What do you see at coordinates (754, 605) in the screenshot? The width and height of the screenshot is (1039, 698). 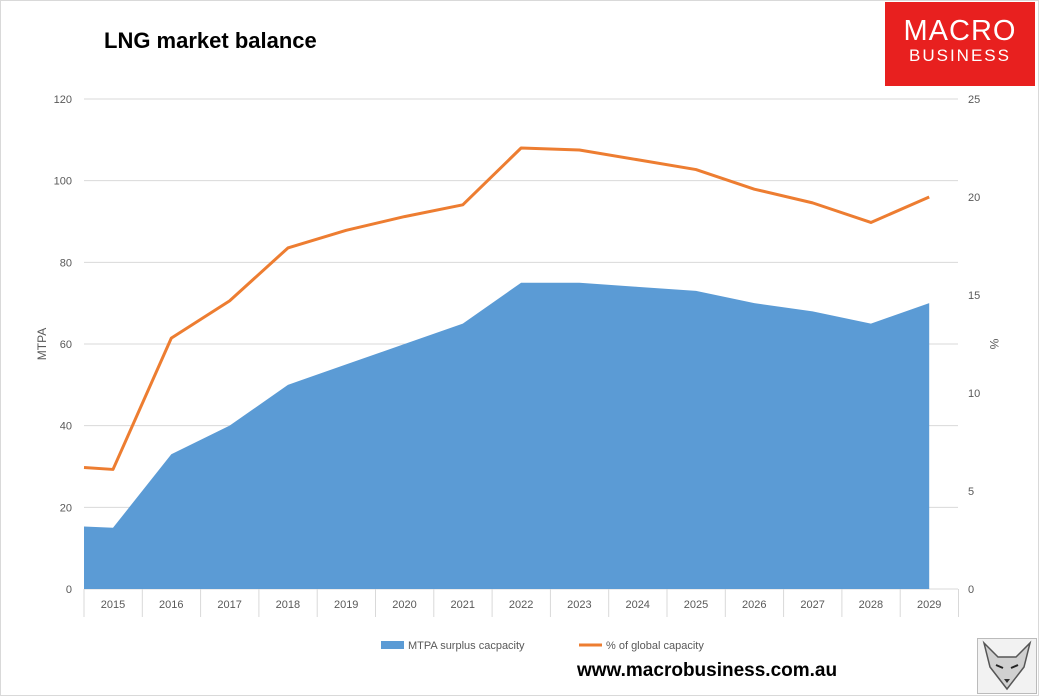 I see `x-tick-2026: 2026` at bounding box center [754, 605].